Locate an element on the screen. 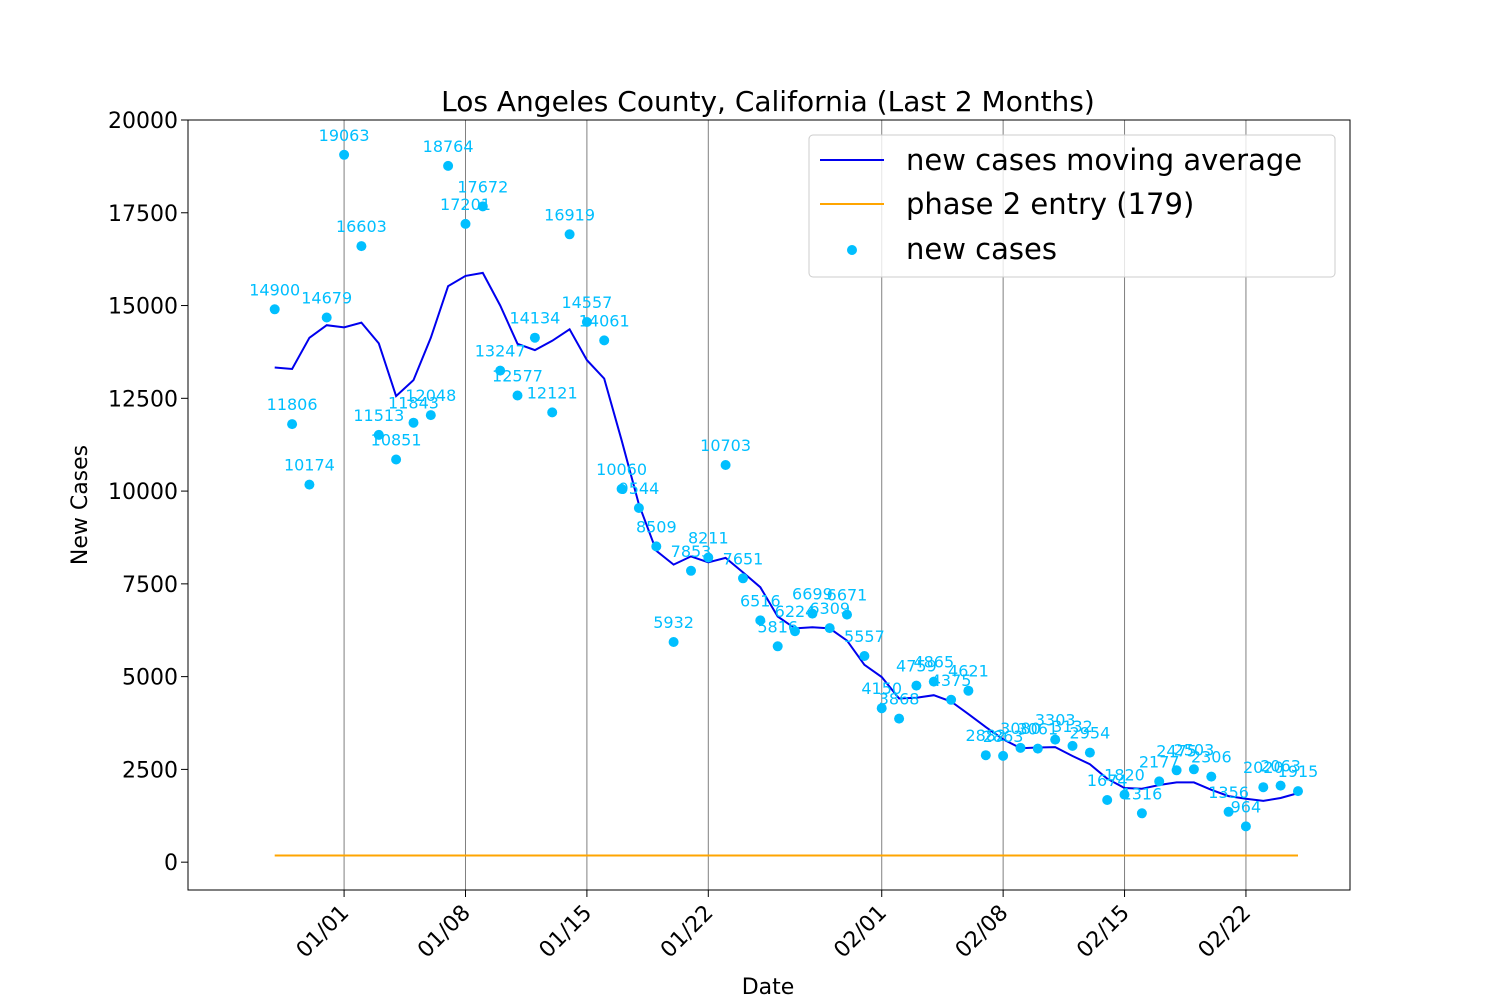 The image size is (1500, 1000). new-cases-value-label: 2503 is located at coordinates (1194, 749).